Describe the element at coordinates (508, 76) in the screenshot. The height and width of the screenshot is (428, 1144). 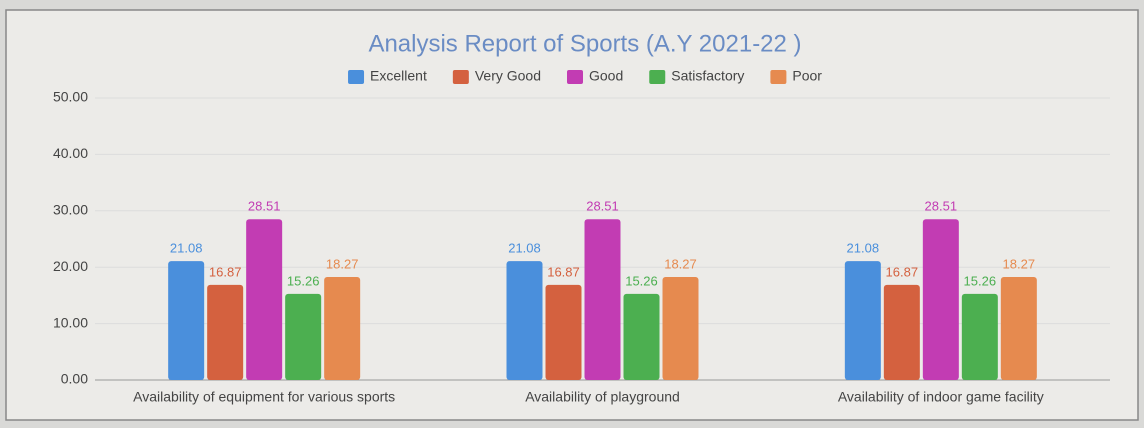
I see `legend-label: Very Good` at that location.